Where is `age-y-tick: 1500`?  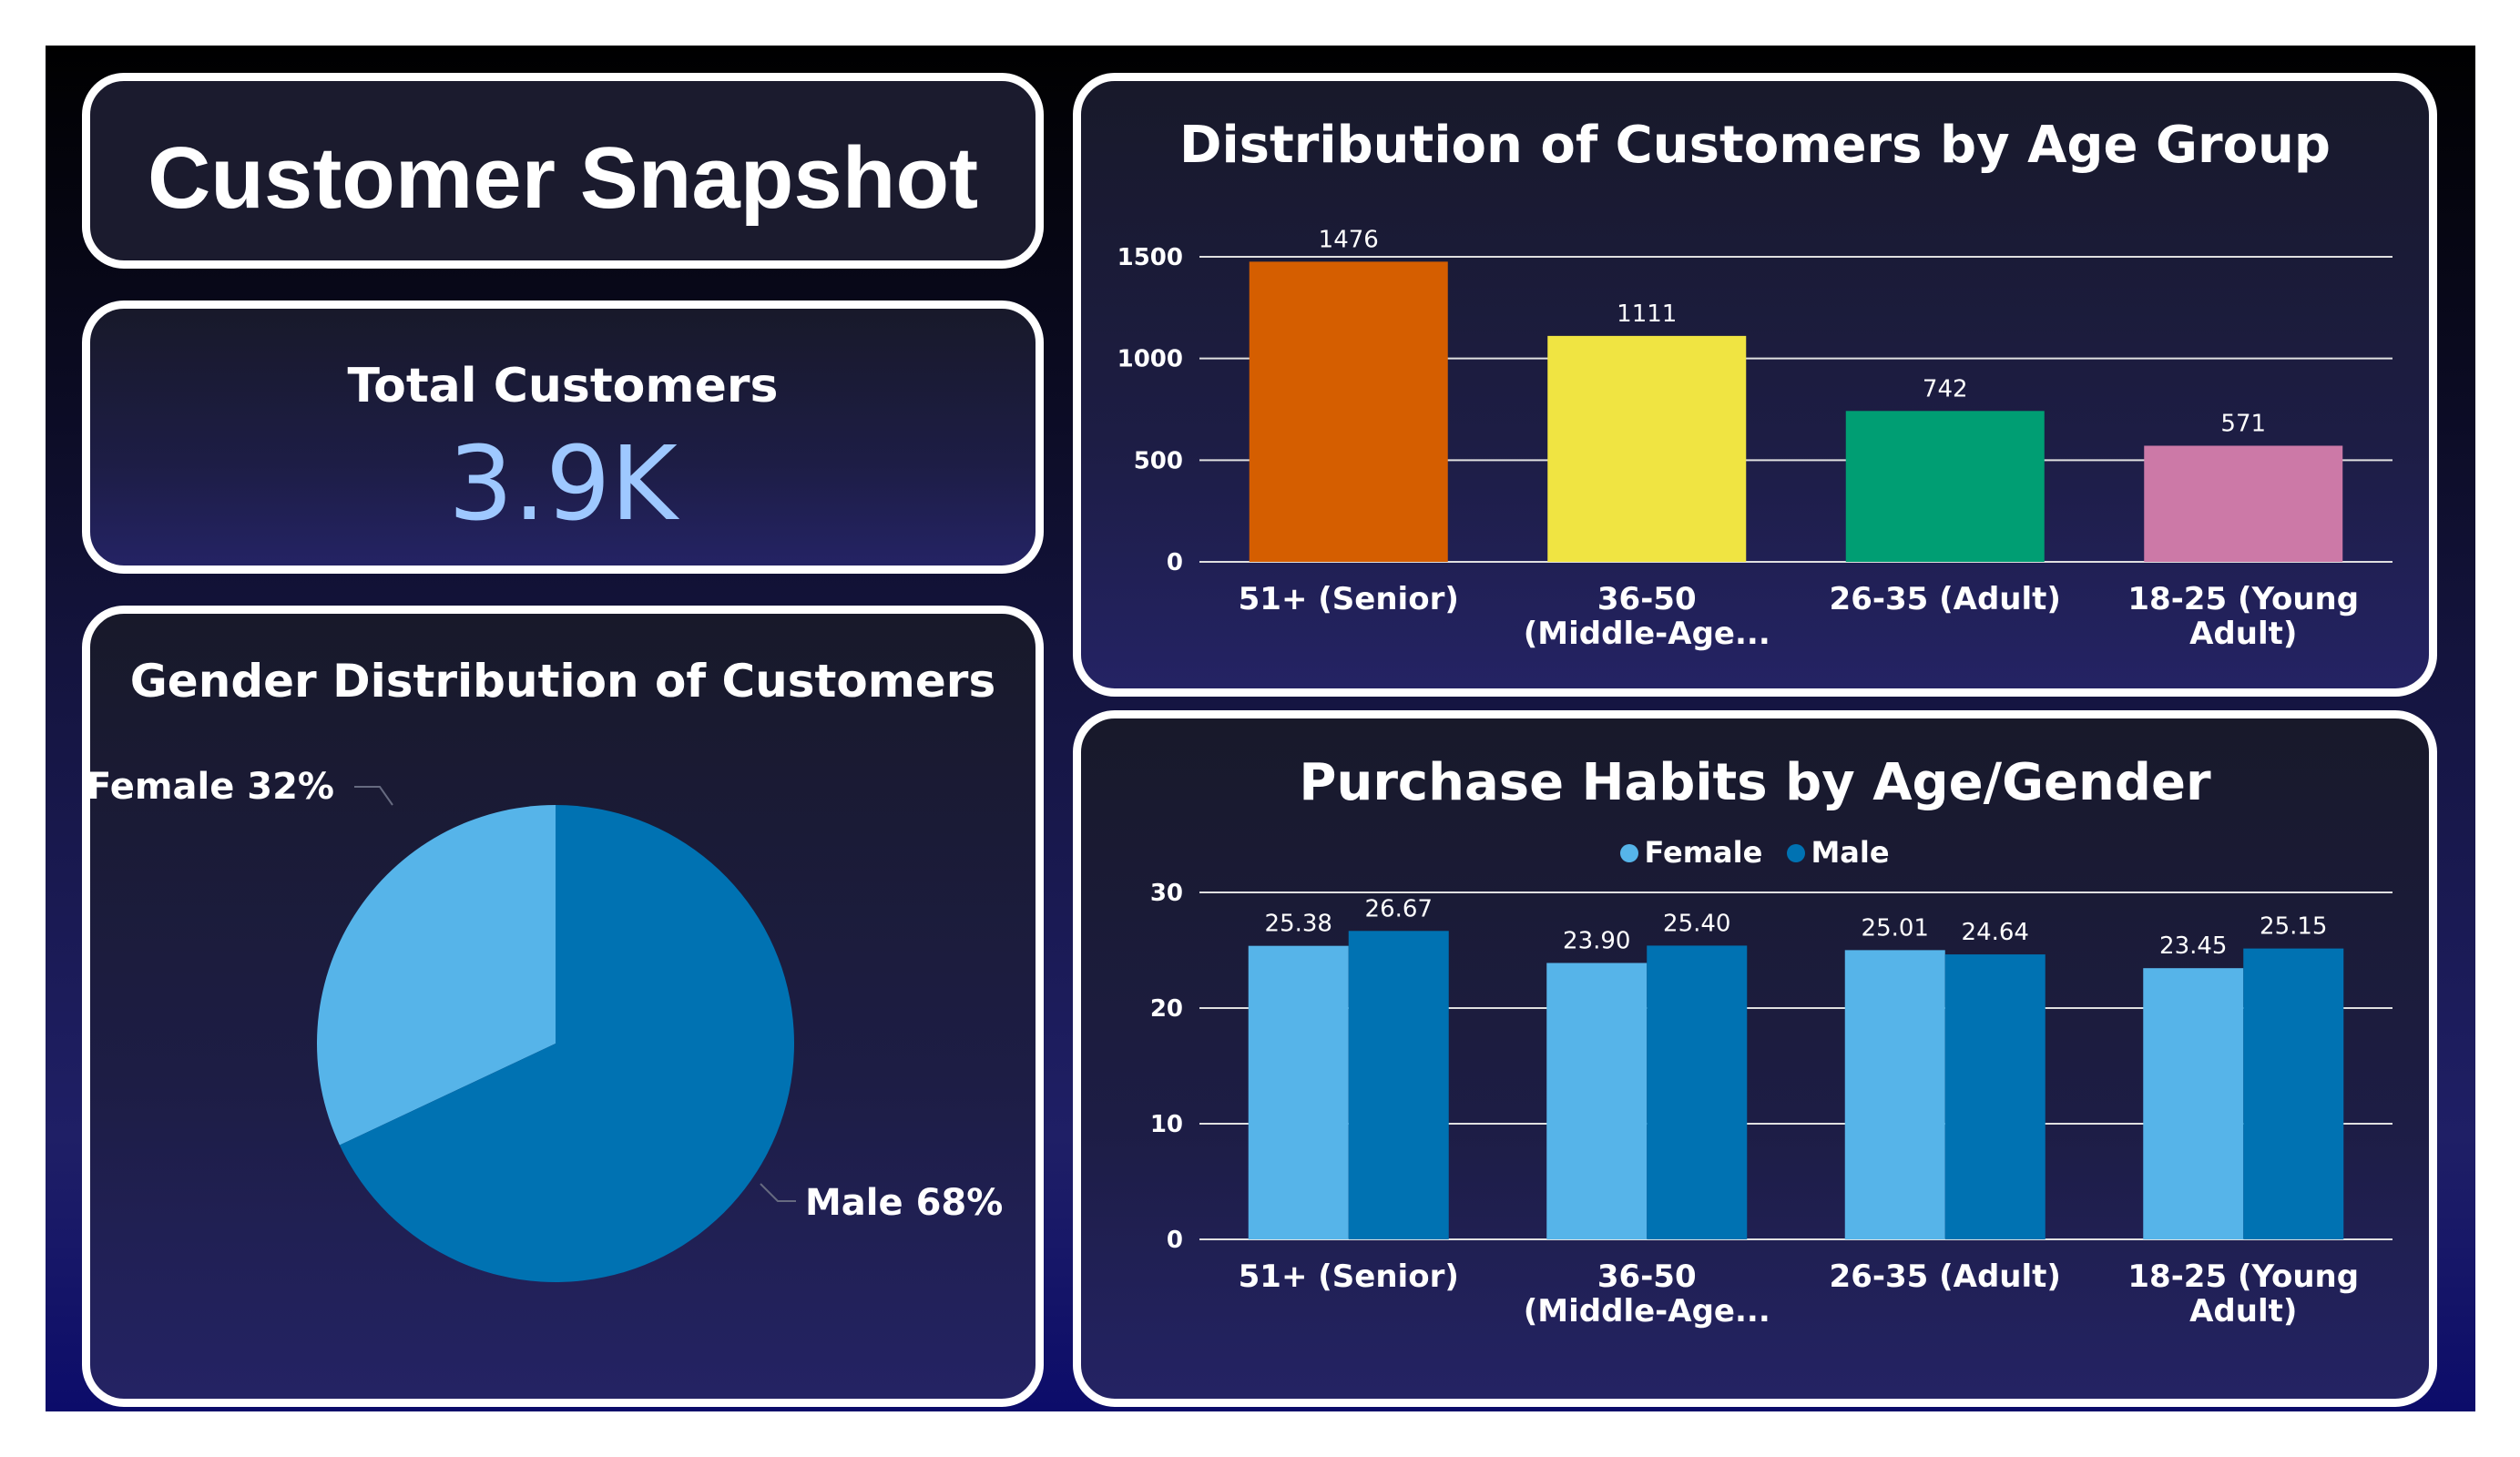
age-y-tick: 1500 is located at coordinates (1150, 257).